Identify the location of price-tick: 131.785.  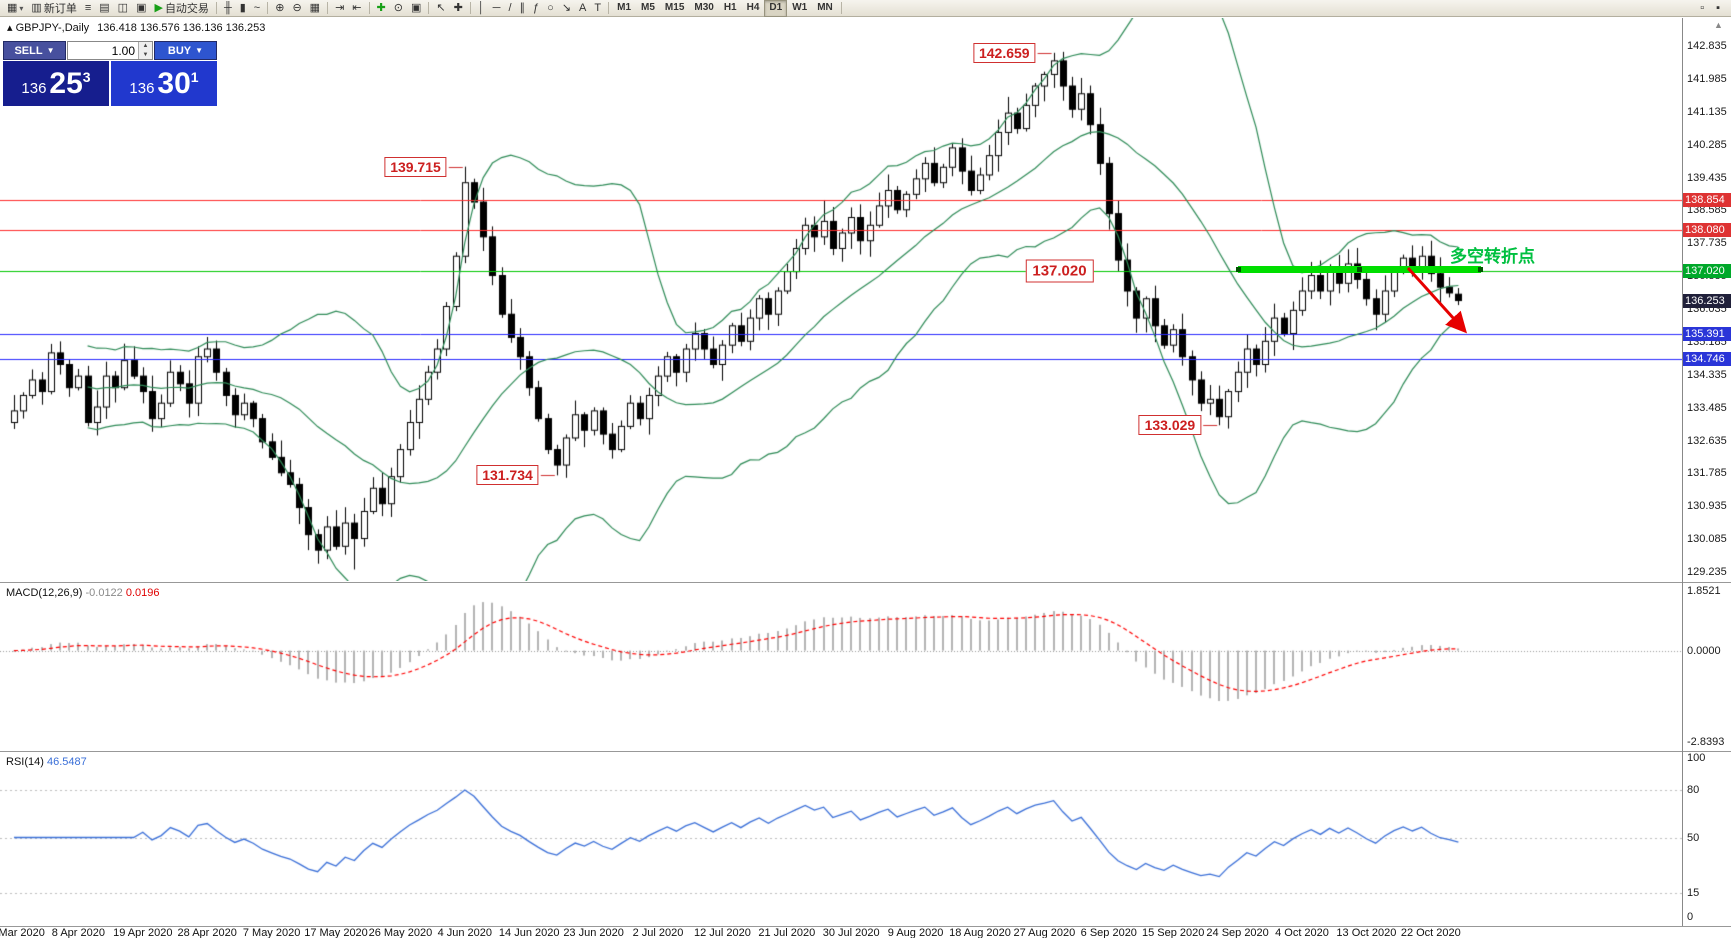
(1707, 473).